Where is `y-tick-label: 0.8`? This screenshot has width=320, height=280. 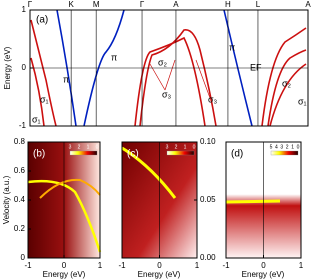 y-tick-label: 0.8 is located at coordinates (20, 141).